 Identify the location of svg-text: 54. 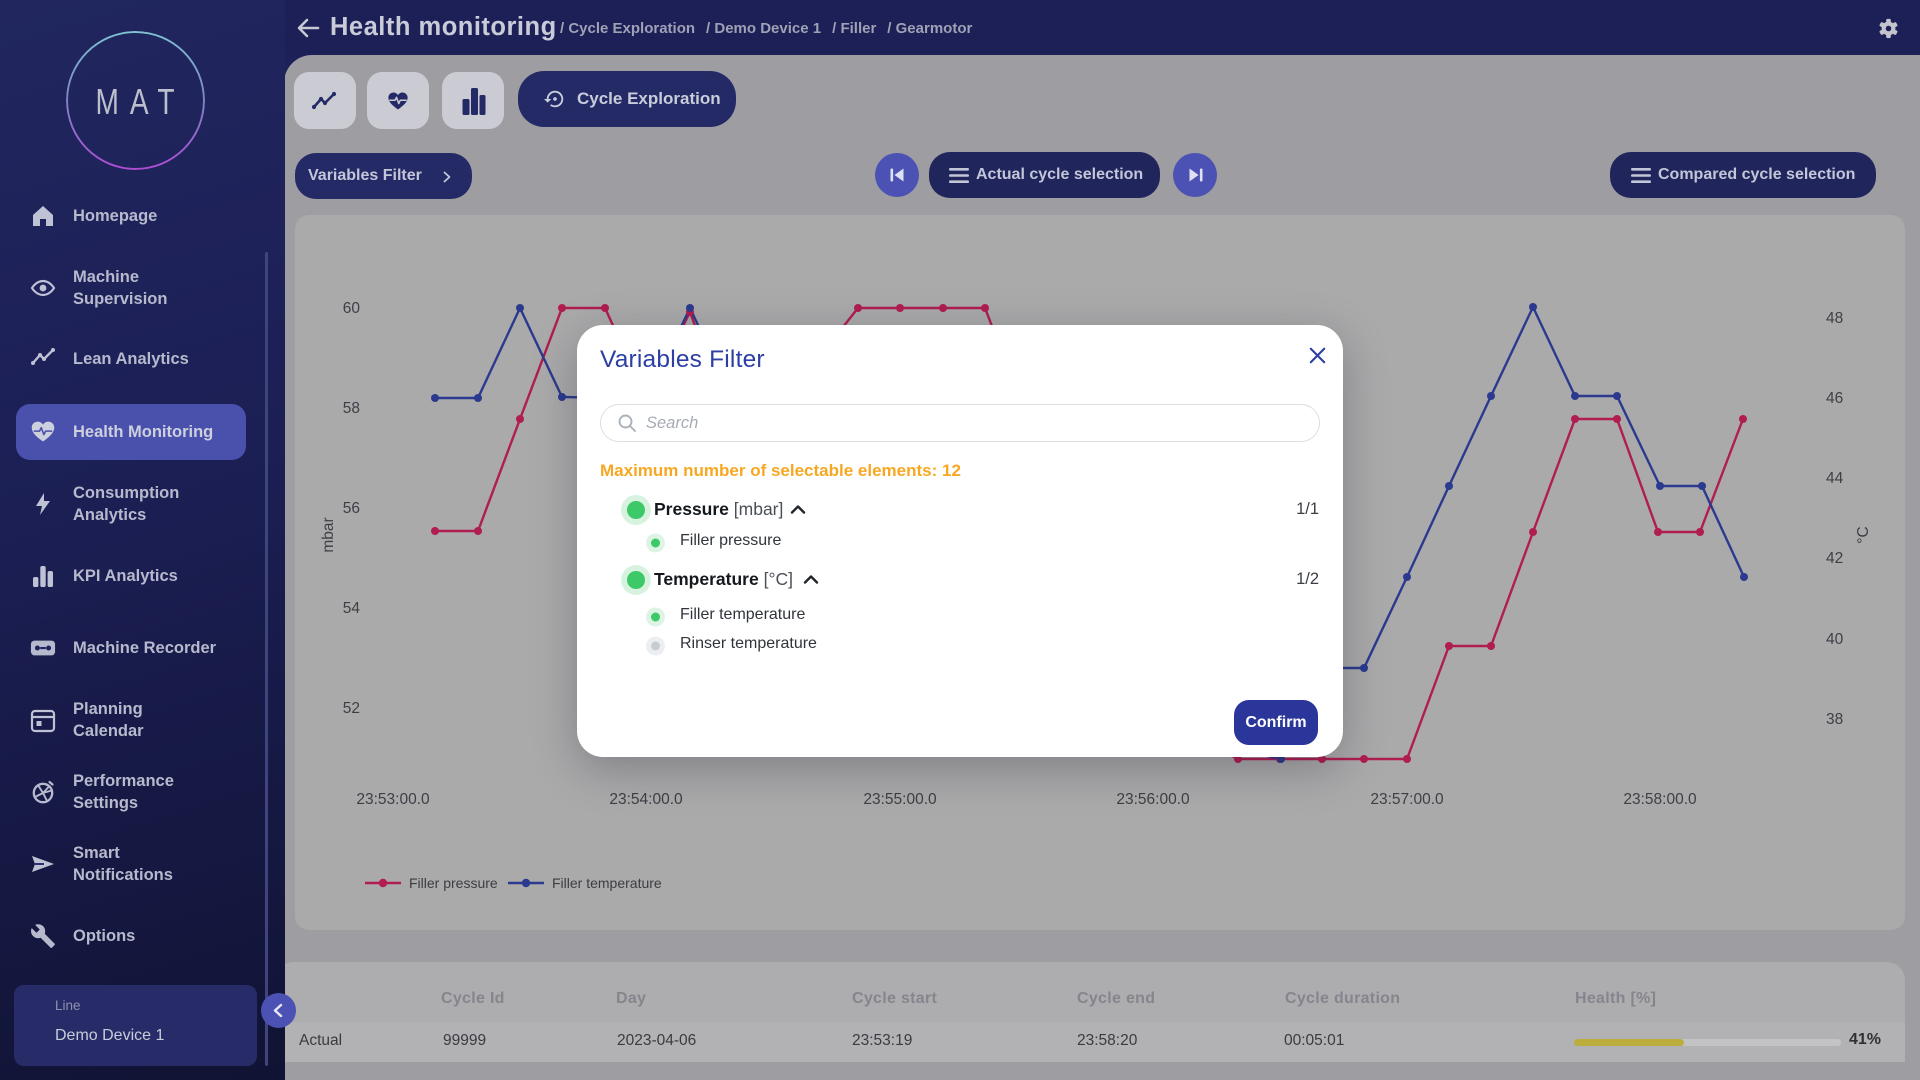
(352, 608).